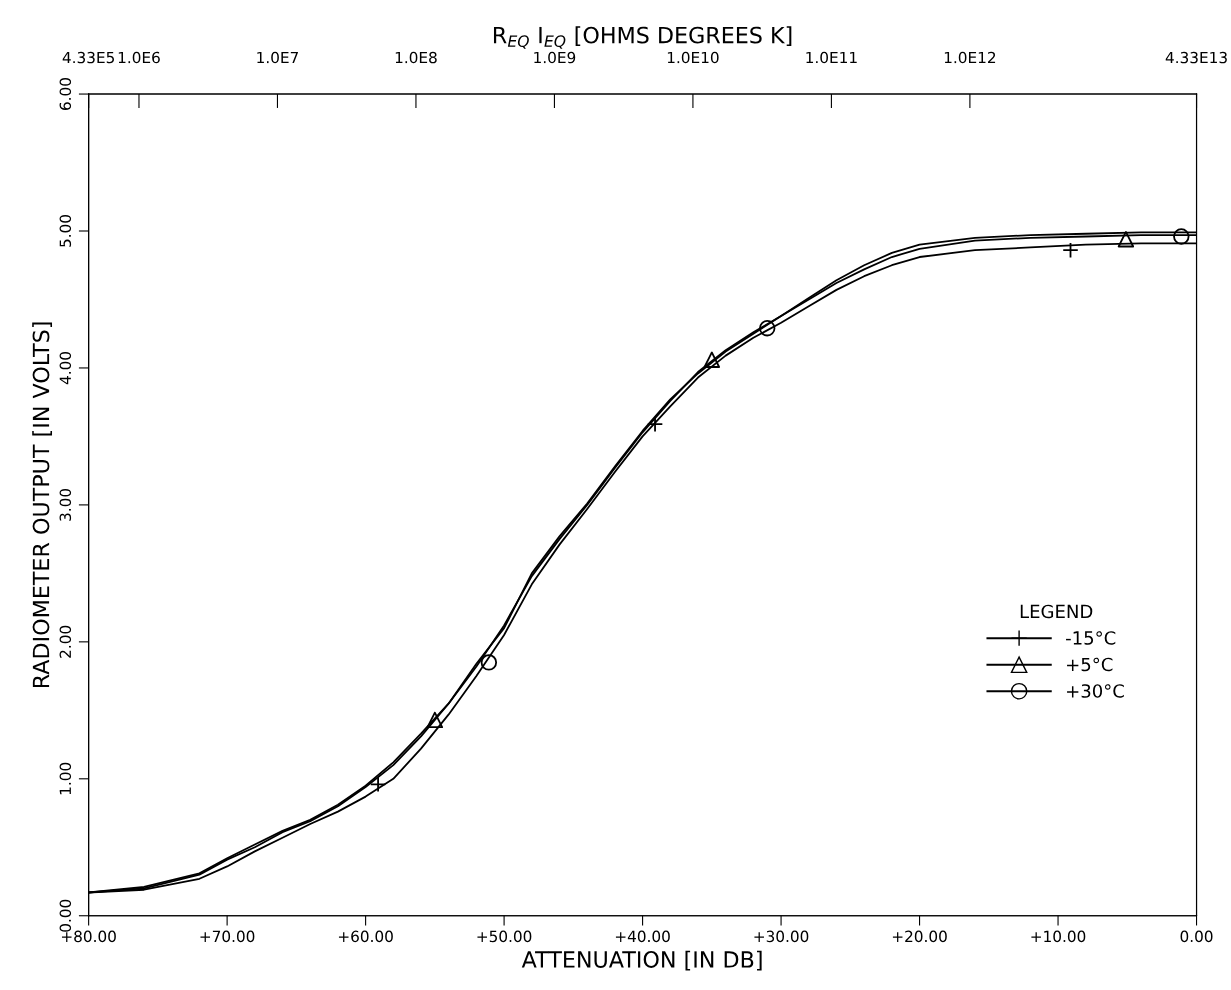 Image resolution: width=1231 pixels, height=990 pixels. What do you see at coordinates (365, 936) in the screenshot?
I see `x-tick-label: +60.00` at bounding box center [365, 936].